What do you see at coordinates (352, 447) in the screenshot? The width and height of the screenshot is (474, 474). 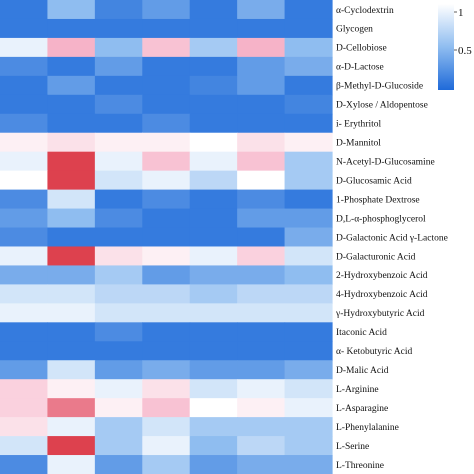 I see `row-label: L-Serine` at bounding box center [352, 447].